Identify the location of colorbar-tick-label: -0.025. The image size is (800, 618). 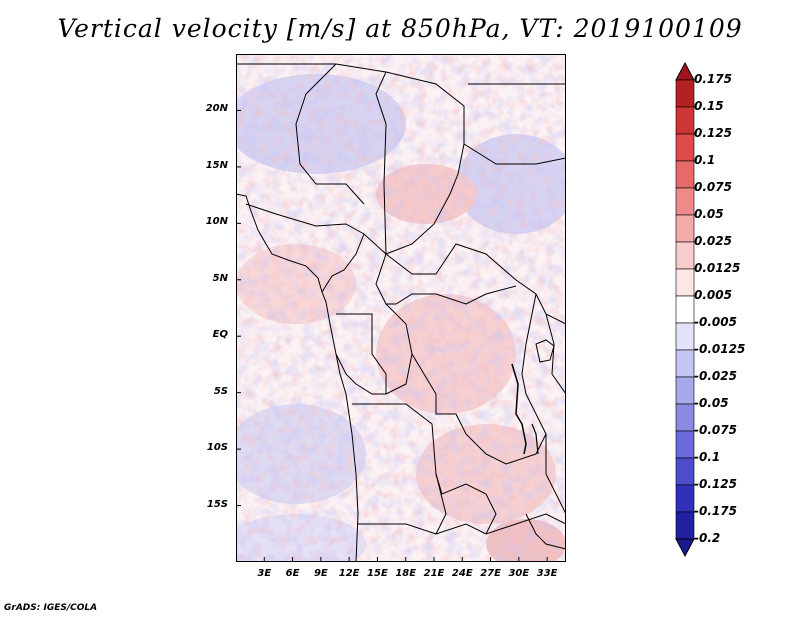
(715, 376).